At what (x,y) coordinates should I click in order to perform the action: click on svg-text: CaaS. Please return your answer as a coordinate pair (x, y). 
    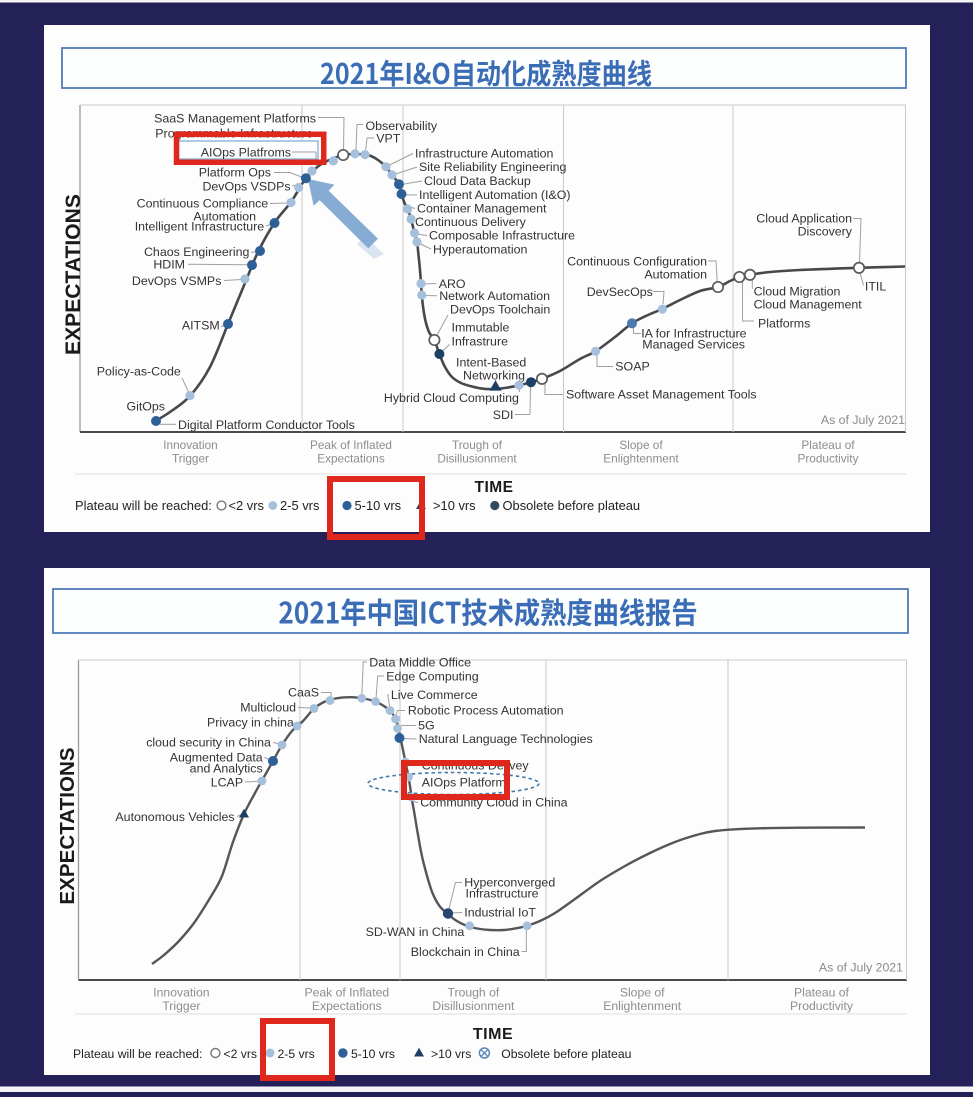
    Looking at the image, I should click on (303, 693).